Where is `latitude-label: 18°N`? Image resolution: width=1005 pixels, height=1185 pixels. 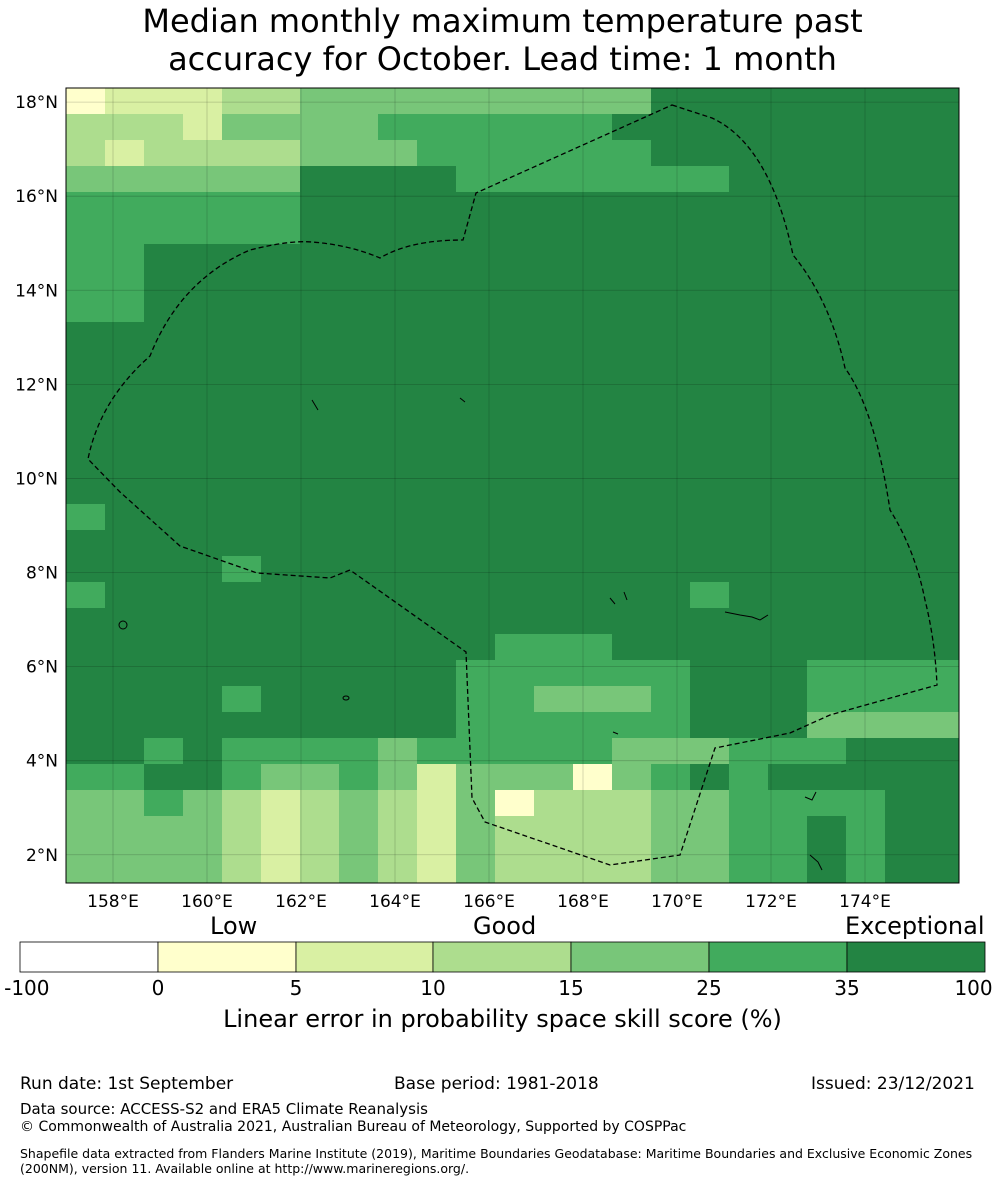 latitude-label: 18°N is located at coordinates (36, 103).